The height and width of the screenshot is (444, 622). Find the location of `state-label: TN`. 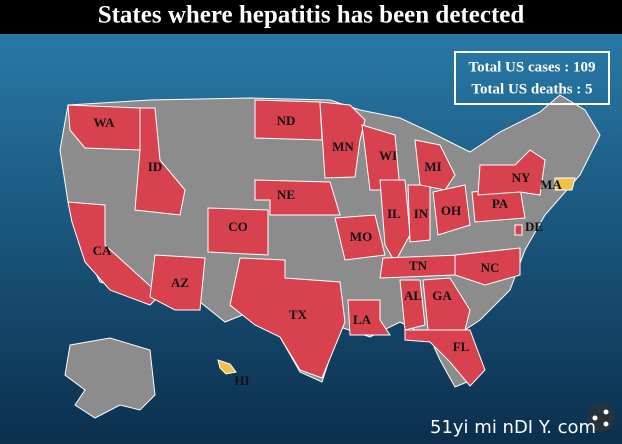

state-label: TN is located at coordinates (418, 265).